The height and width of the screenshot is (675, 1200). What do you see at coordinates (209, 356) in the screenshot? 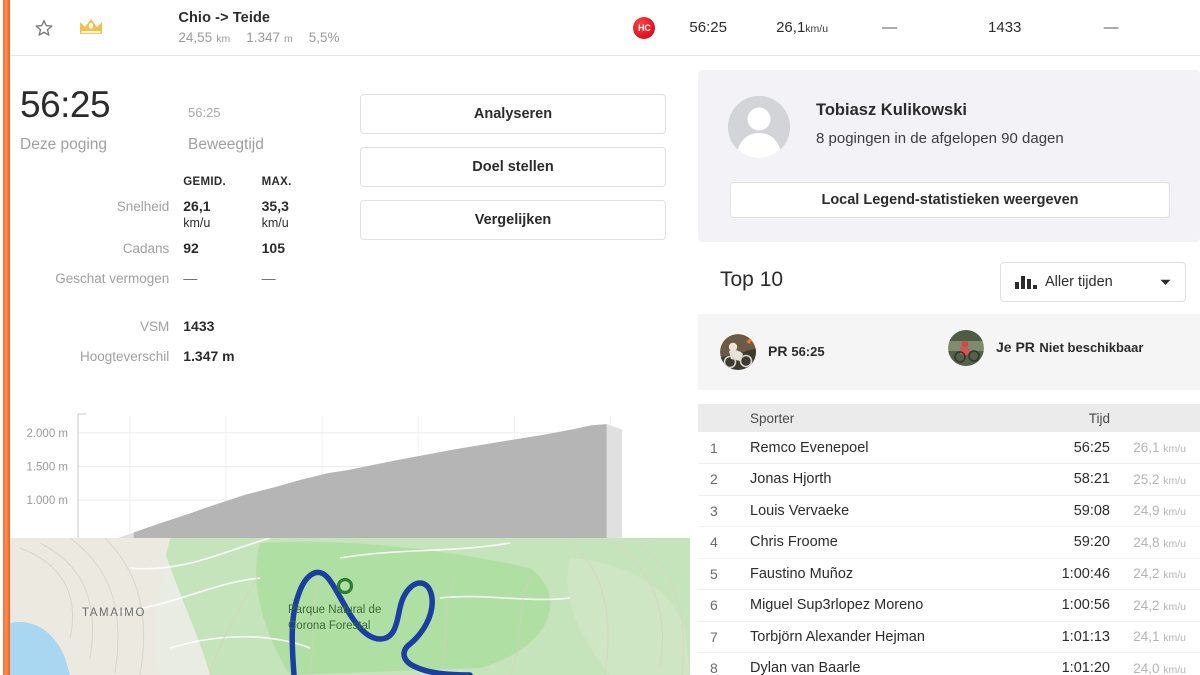
I see `stats-avg-elevation: 1.347 m` at bounding box center [209, 356].